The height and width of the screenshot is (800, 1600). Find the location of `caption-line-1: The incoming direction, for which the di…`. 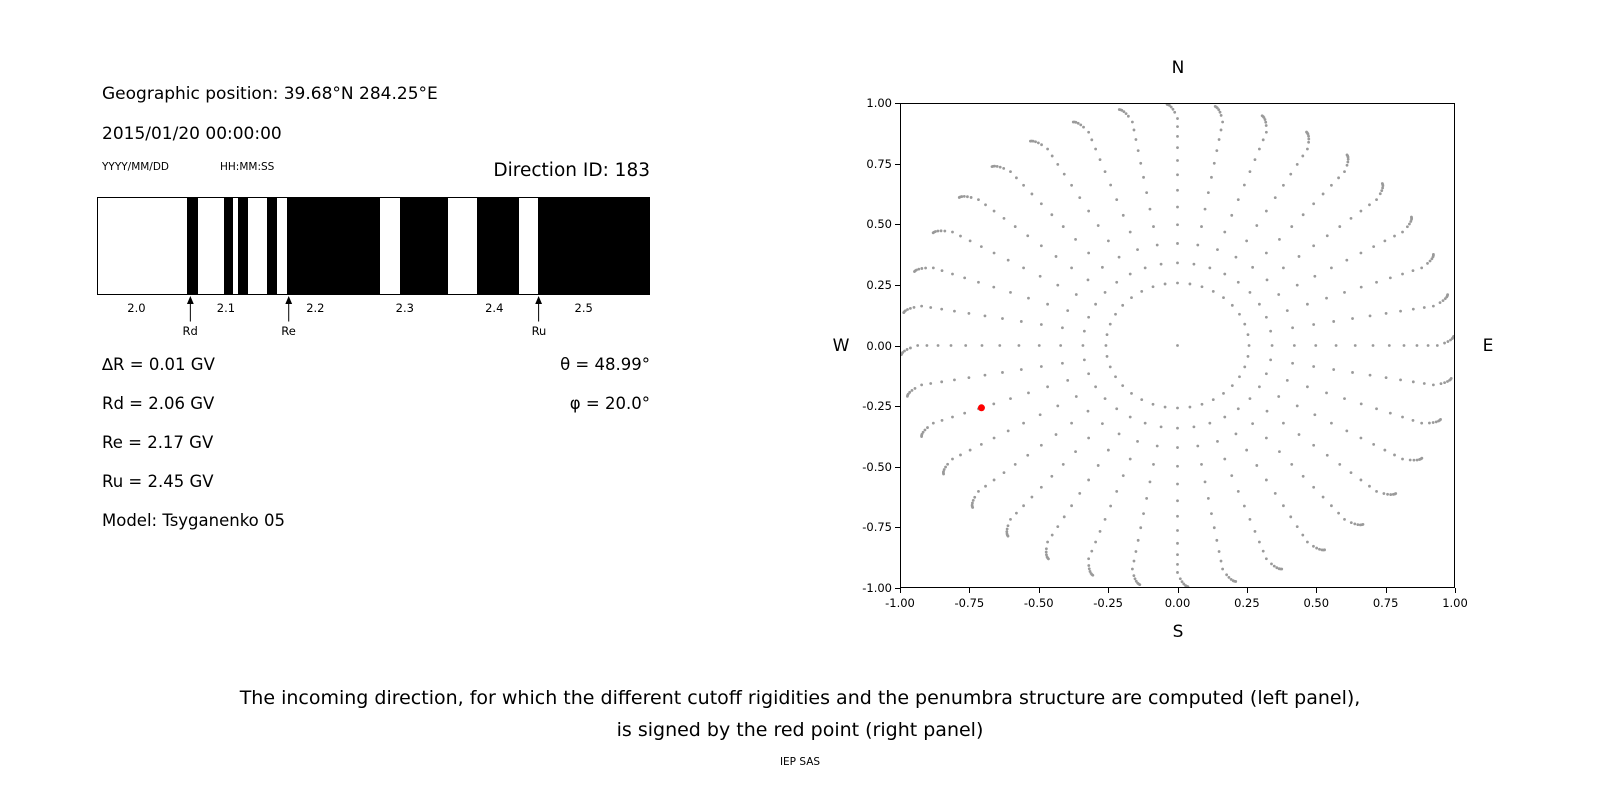

caption-line-1: The incoming direction, for which the di… is located at coordinates (800, 698).